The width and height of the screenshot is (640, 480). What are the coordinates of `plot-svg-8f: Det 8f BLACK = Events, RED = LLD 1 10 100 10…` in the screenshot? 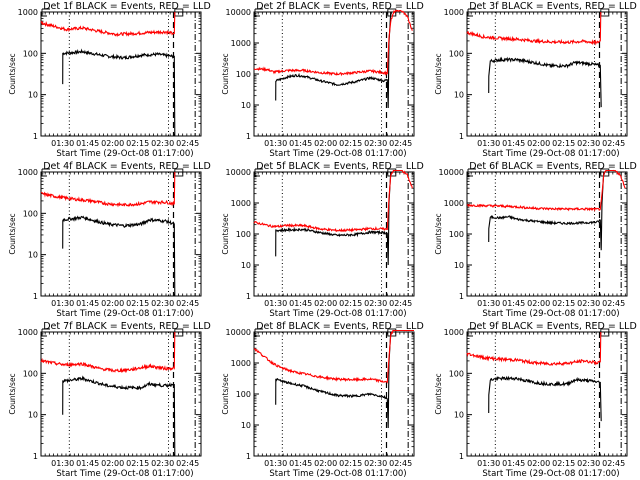 It's located at (322, 400).